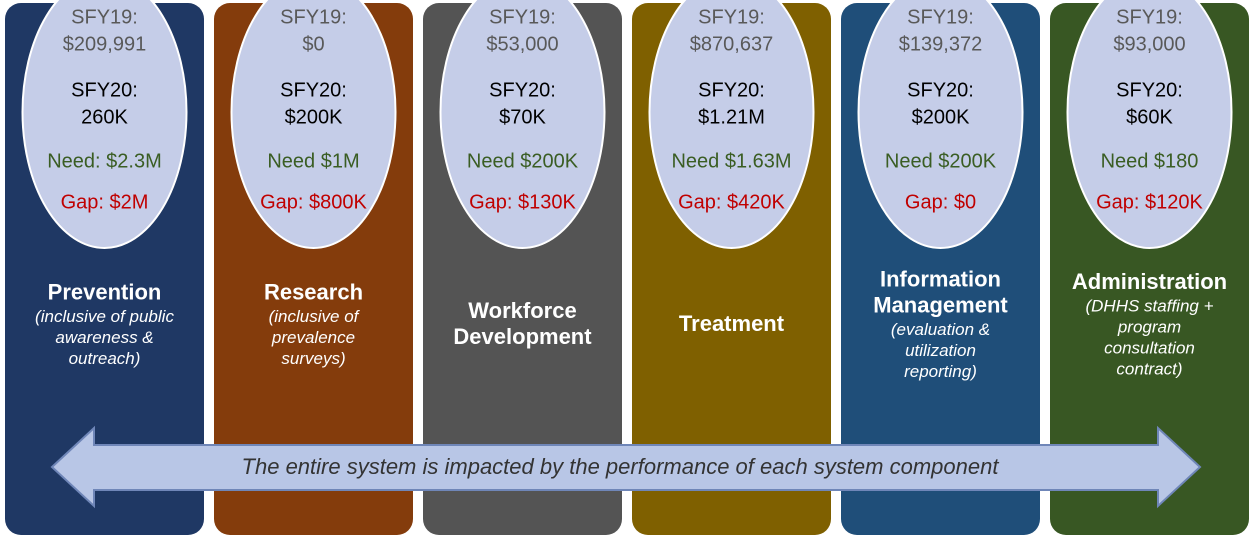  I want to click on need-amount: Need: $2.3M, so click(104, 161).